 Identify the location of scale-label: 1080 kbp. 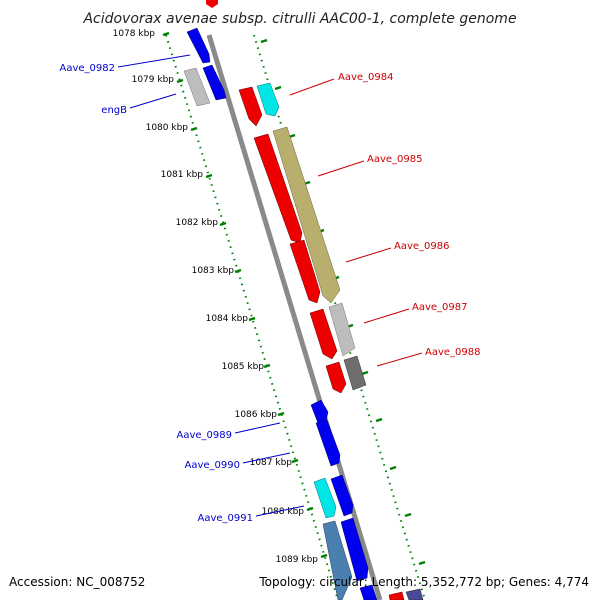
(167, 128).